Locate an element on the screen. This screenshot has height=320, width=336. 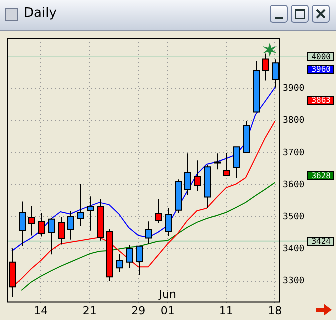
x-tick-label: 01 is located at coordinates (167, 311).